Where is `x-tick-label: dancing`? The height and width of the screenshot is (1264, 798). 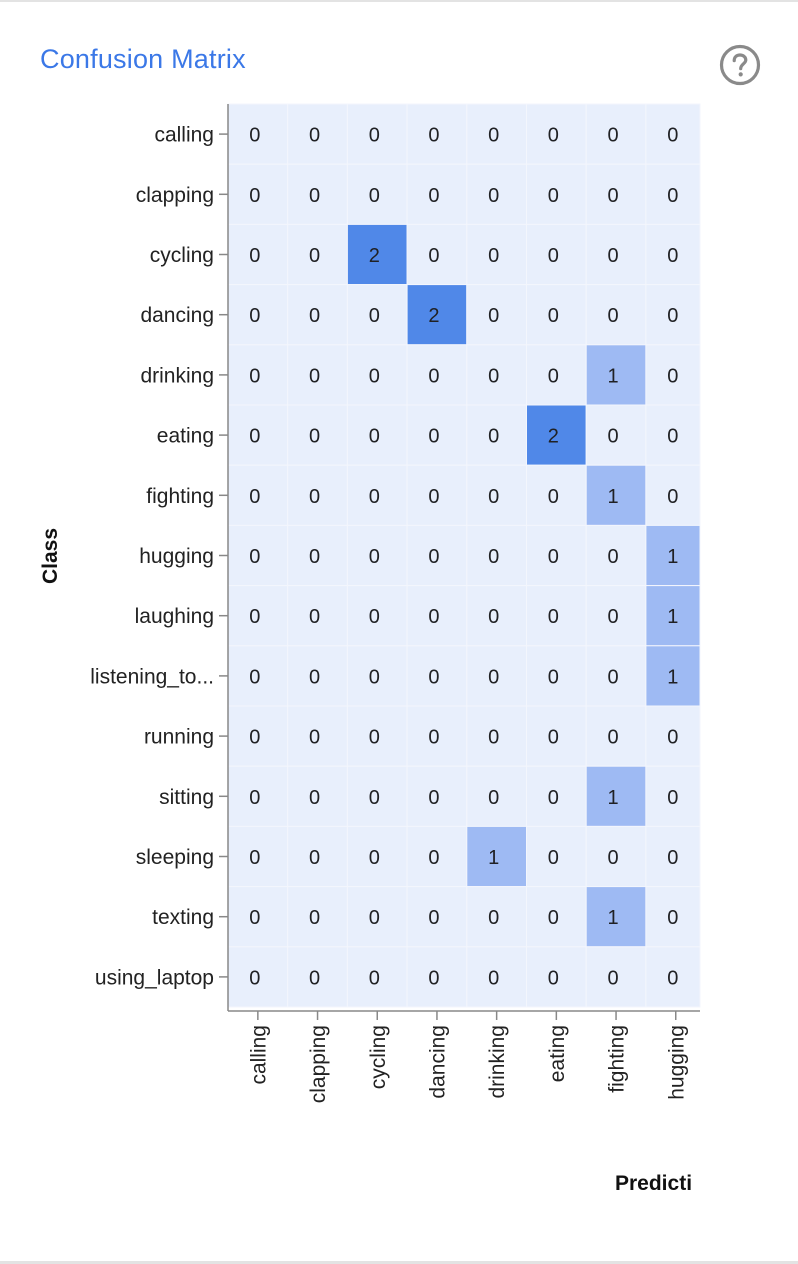 x-tick-label: dancing is located at coordinates (437, 1062).